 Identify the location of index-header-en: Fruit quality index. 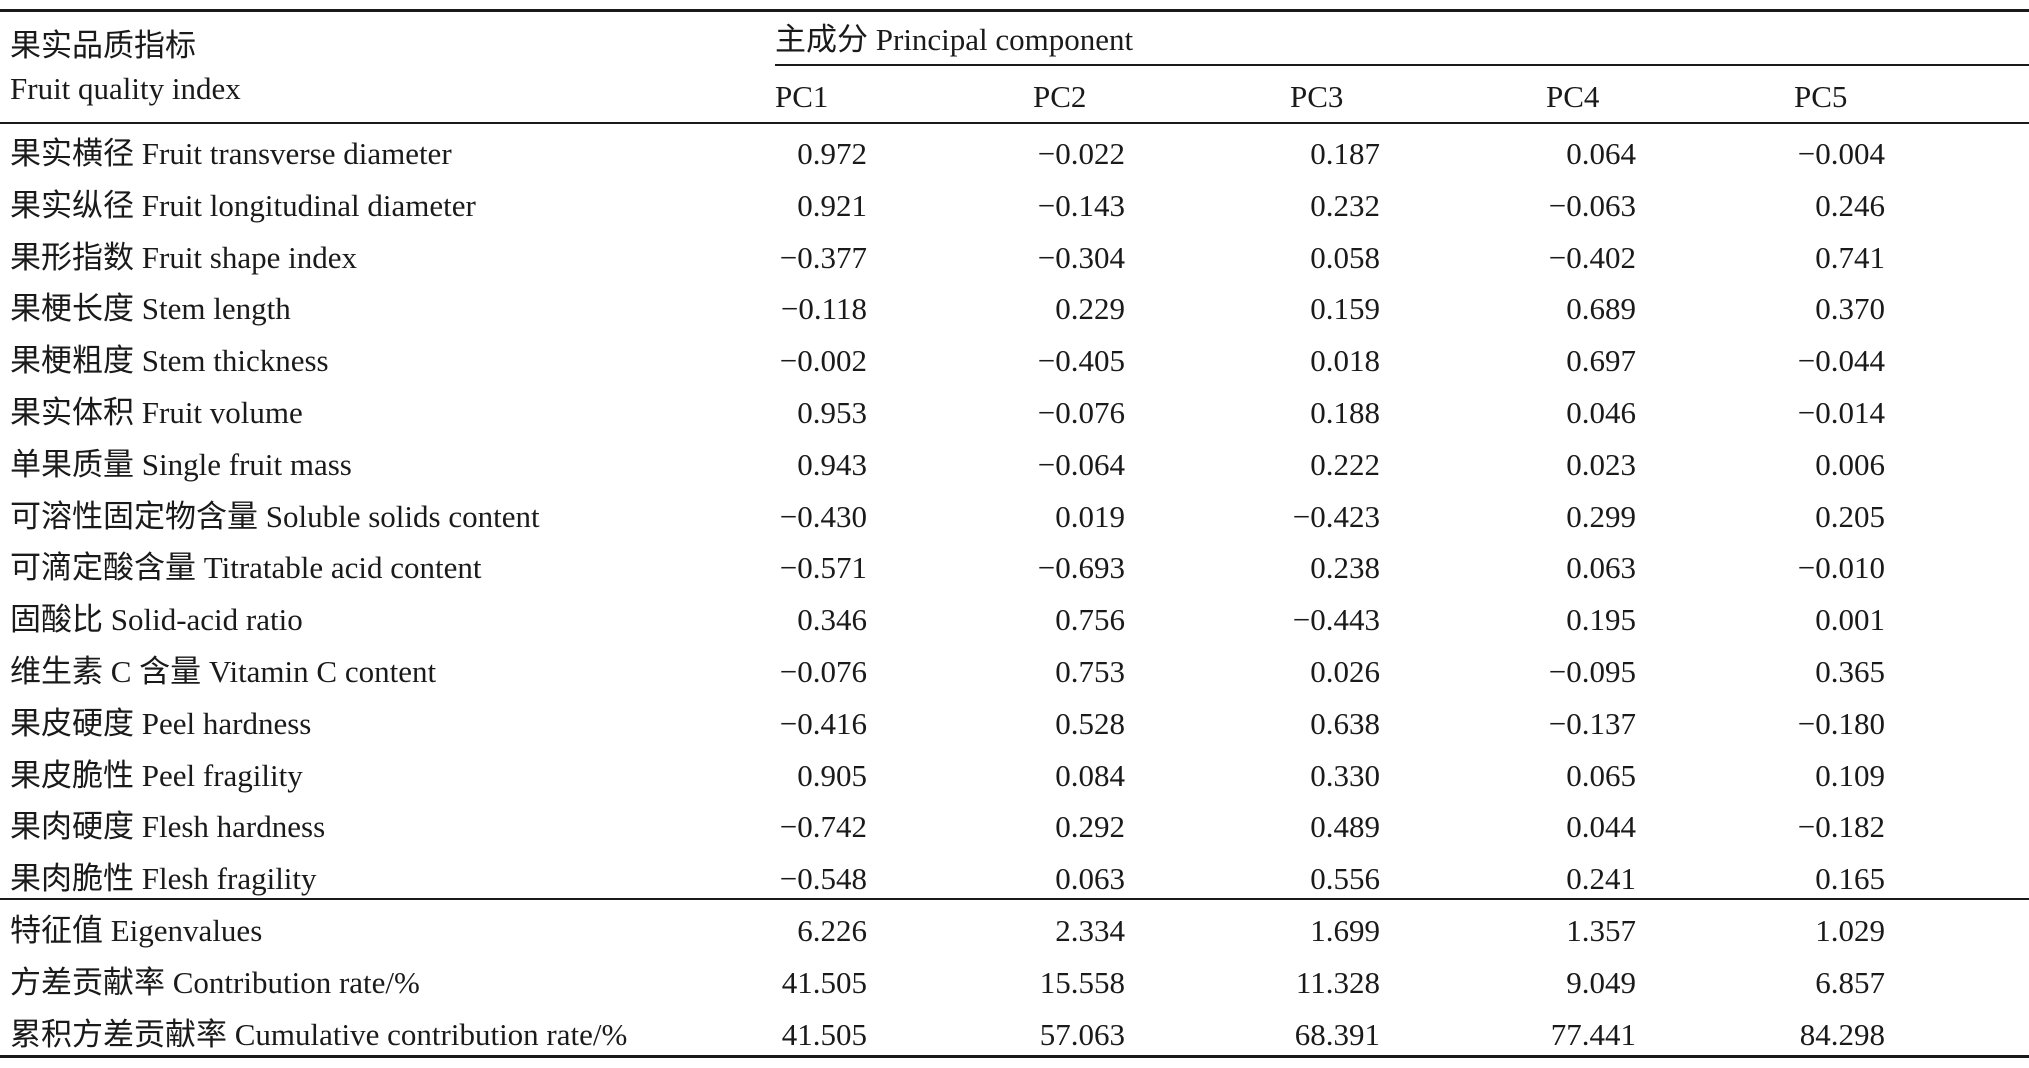
(125, 88).